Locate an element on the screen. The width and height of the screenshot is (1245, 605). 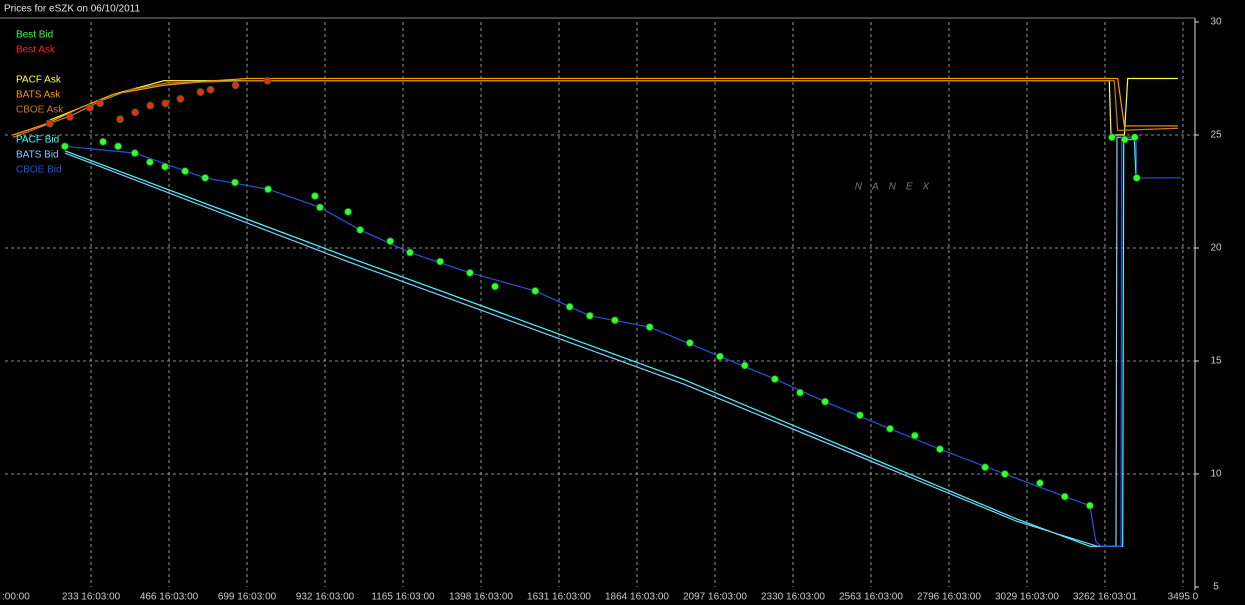
y-tick-label: 20 is located at coordinates (1216, 248).